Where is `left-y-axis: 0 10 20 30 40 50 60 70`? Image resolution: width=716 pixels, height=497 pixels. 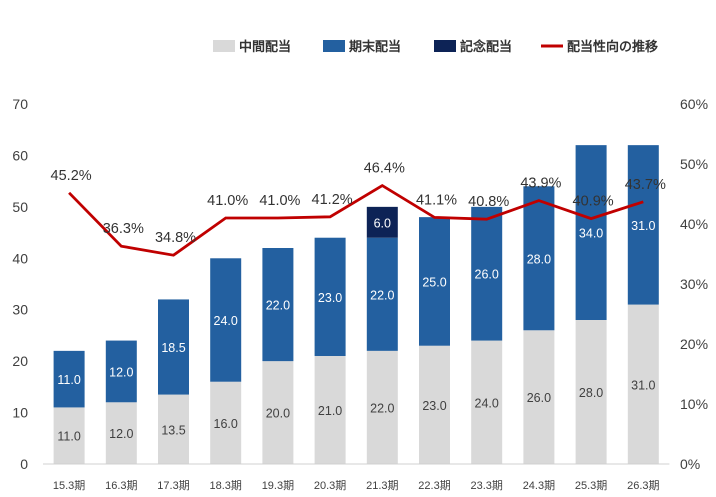 left-y-axis: 0 10 20 30 40 50 60 70 is located at coordinates (20, 284).